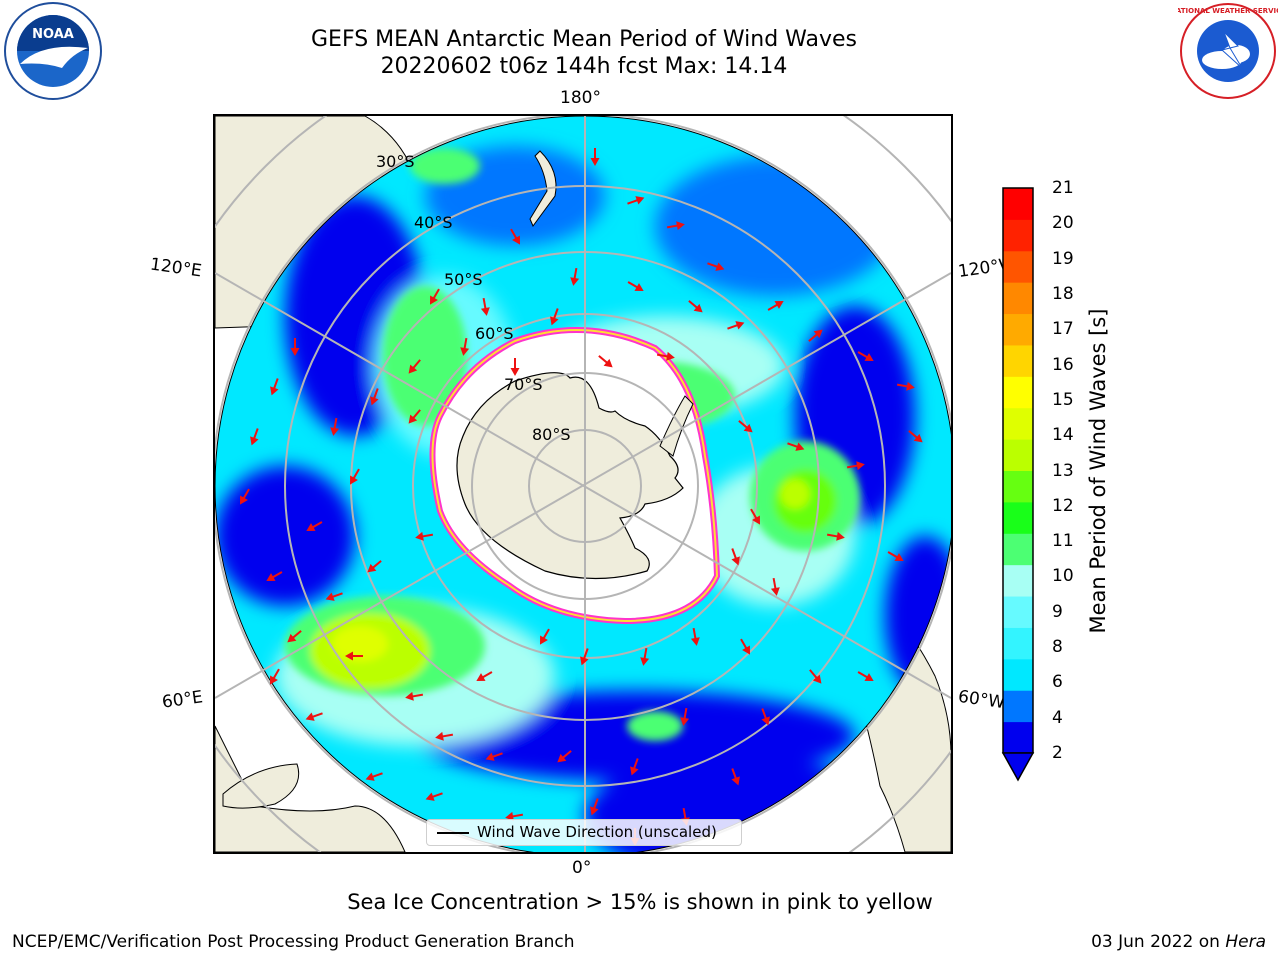  What do you see at coordinates (1063, 505) in the screenshot?
I see `colorbar-tick-label: 12` at bounding box center [1063, 505].